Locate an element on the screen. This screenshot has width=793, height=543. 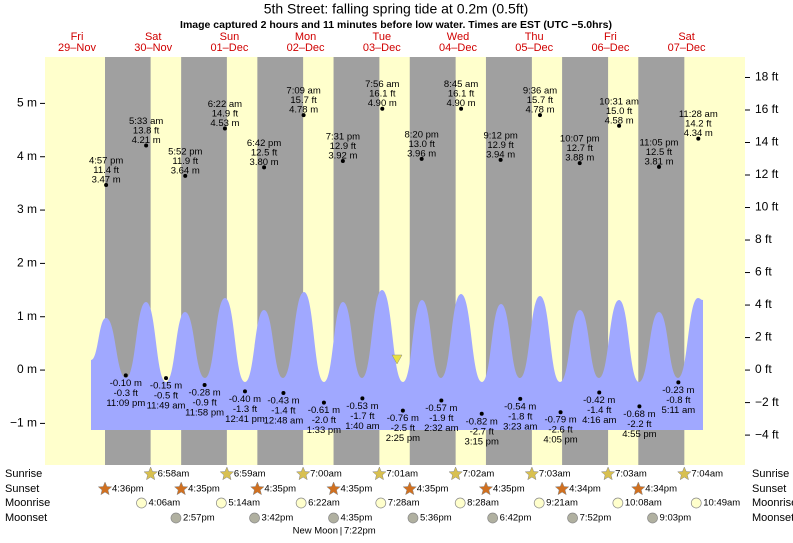
tide-label: 12.9 ft is located at coordinates (500, 145).